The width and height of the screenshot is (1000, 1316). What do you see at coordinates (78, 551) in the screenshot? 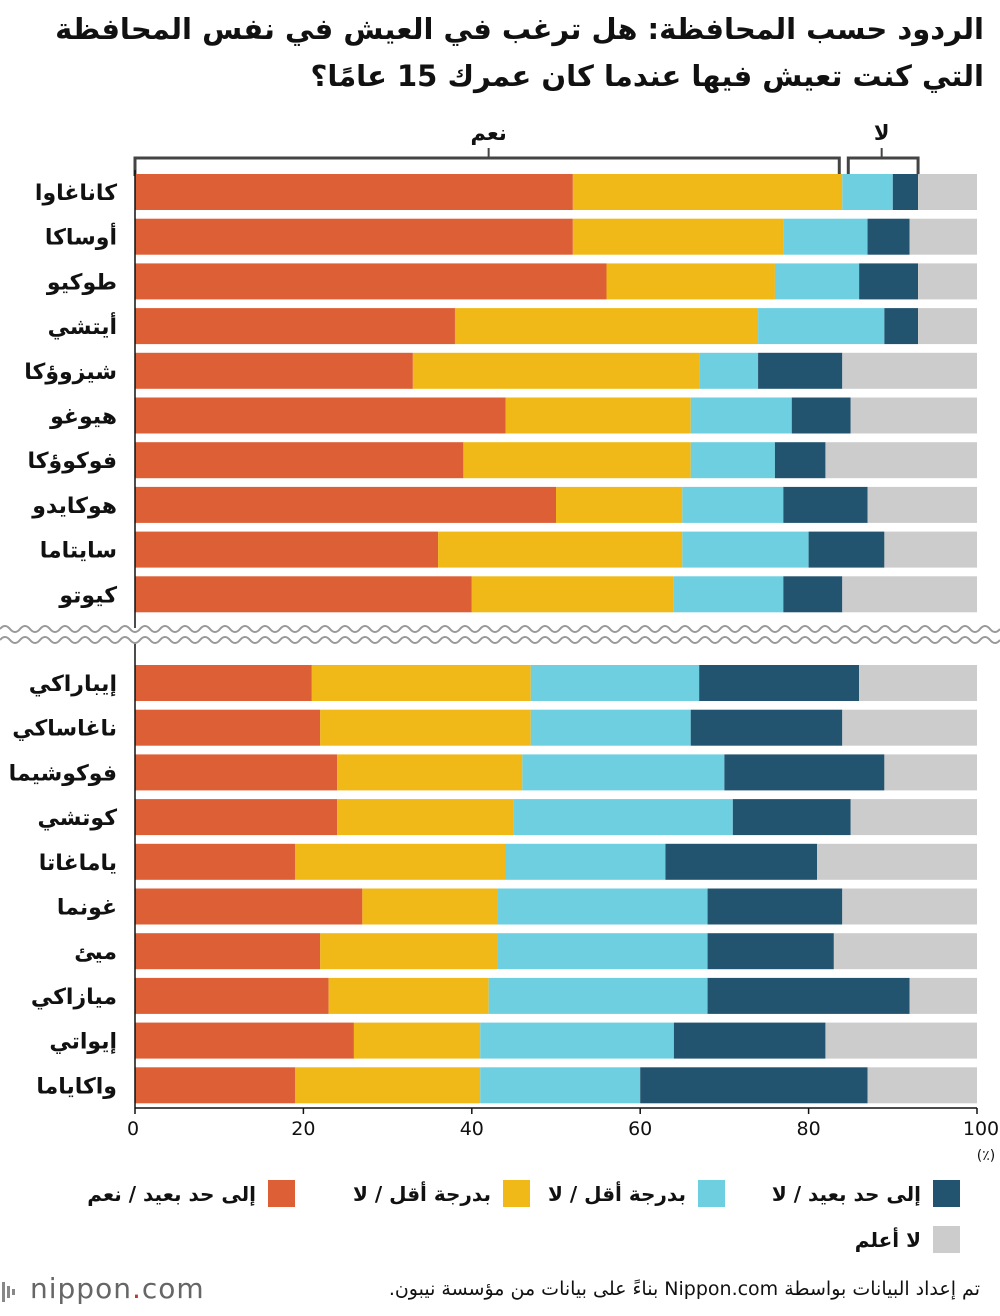
I see `category-label: سايتاما` at bounding box center [78, 551].